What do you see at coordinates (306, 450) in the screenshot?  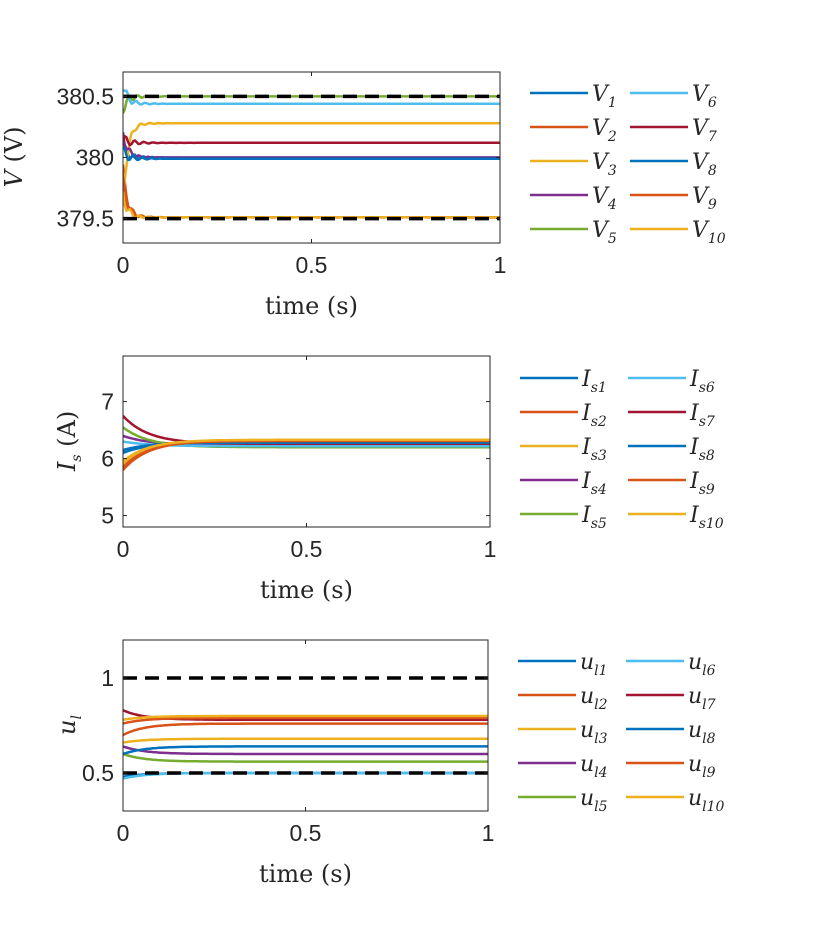 I see `series-line-Is10` at bounding box center [306, 450].